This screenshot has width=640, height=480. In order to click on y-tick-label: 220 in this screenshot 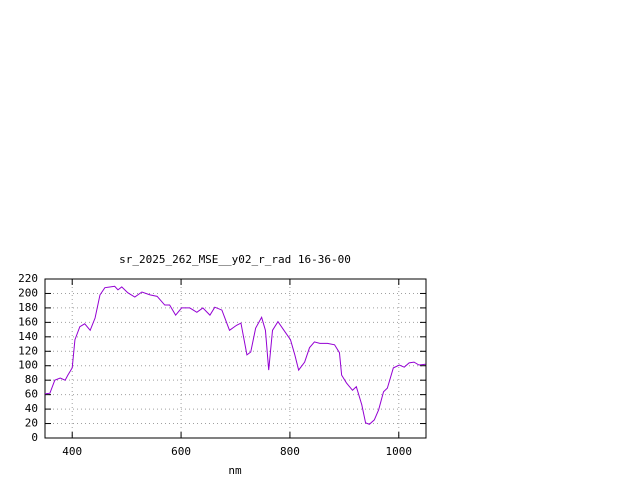, I will do `click(28, 278)`.